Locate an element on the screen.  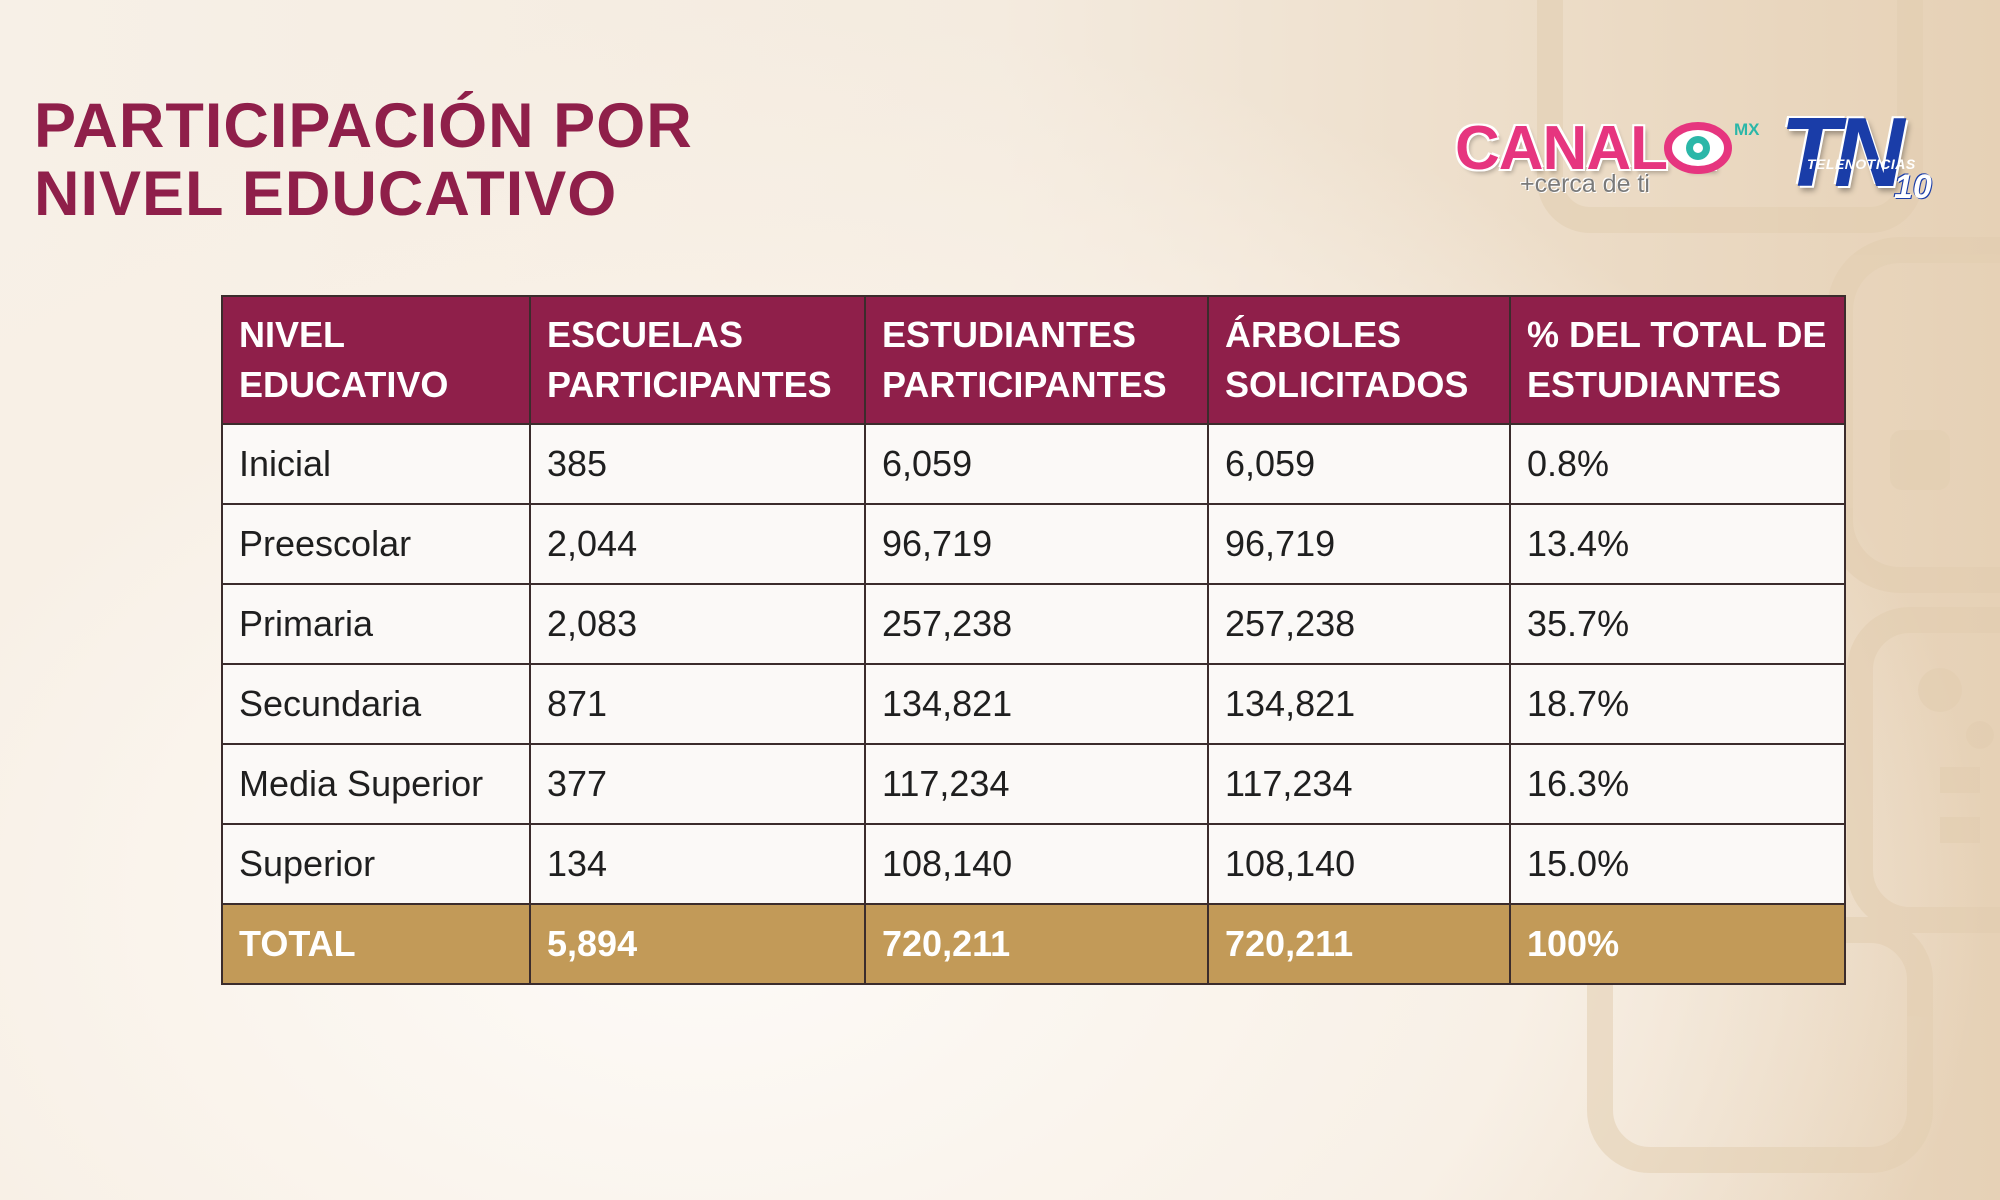
cell-nivel: Media Superior is located at coordinates (376, 784).